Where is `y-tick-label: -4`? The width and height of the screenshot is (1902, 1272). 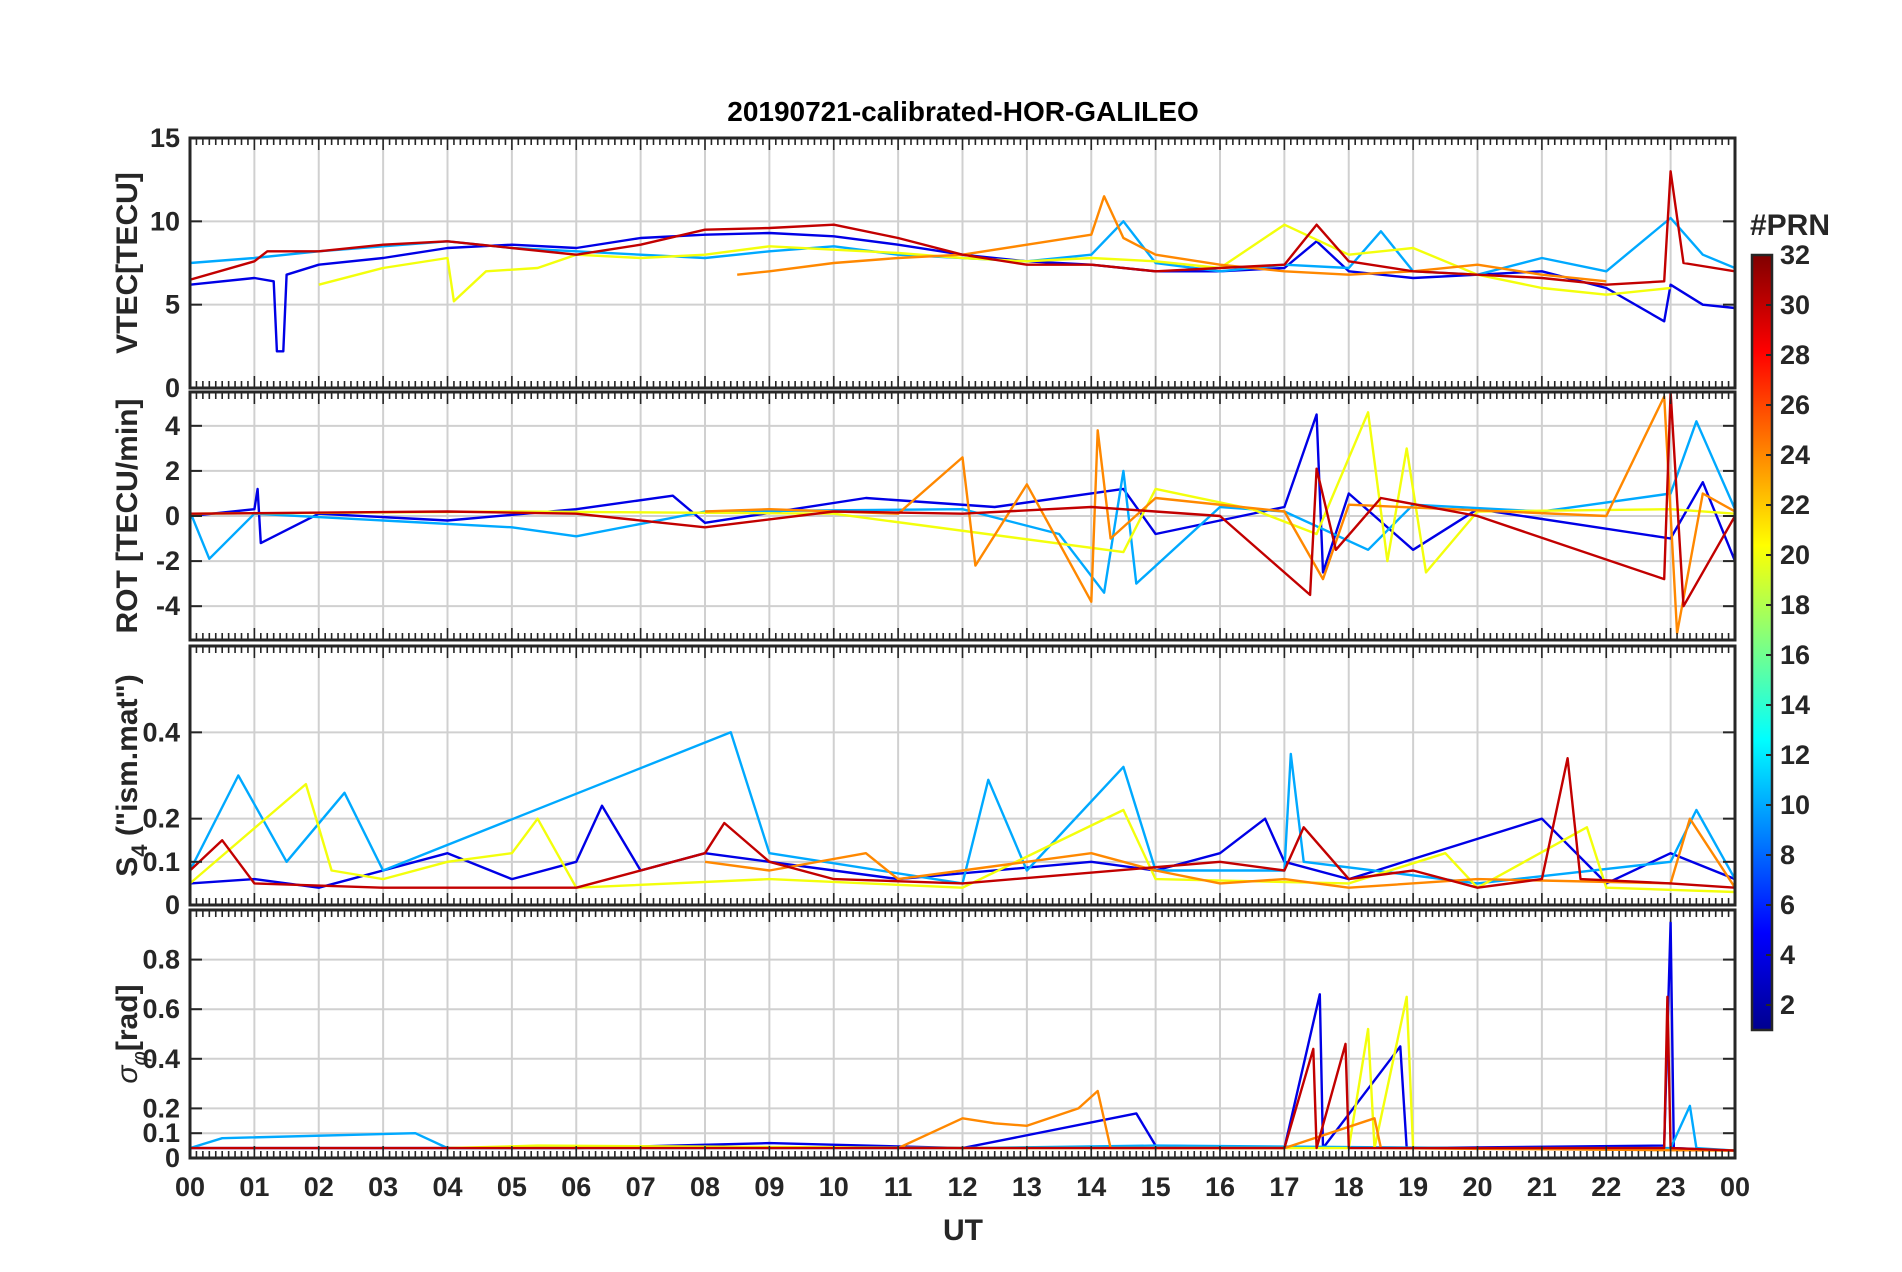 y-tick-label: -4 is located at coordinates (168, 606).